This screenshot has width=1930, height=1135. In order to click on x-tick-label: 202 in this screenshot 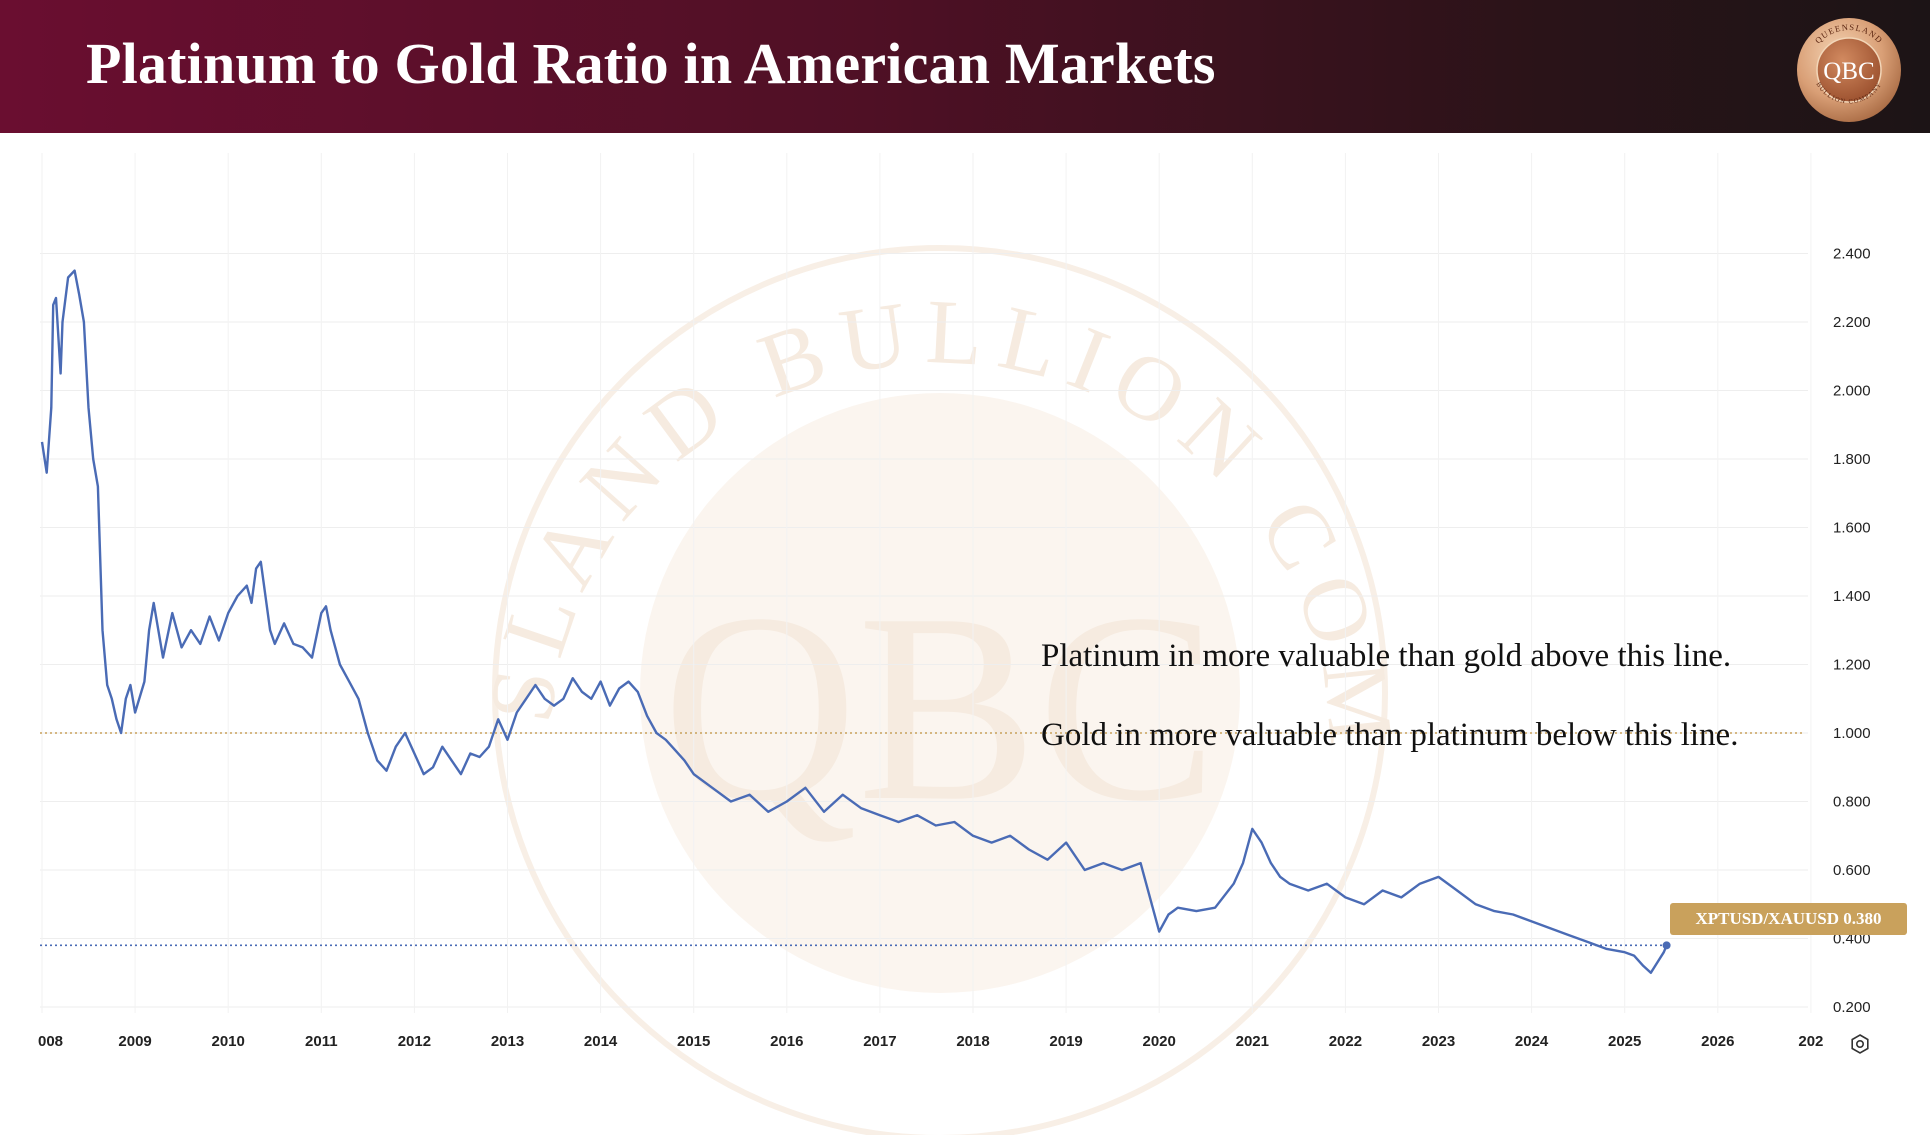, I will do `click(1810, 1041)`.